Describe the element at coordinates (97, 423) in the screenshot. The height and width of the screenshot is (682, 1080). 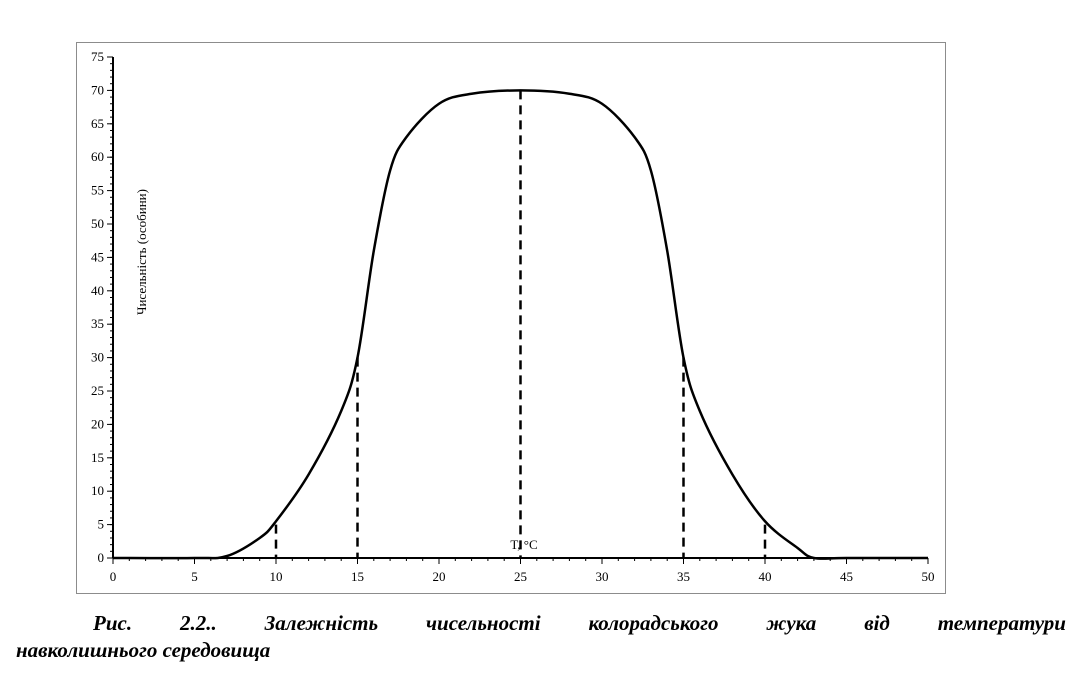
I see `y-tick-label: 20` at that location.